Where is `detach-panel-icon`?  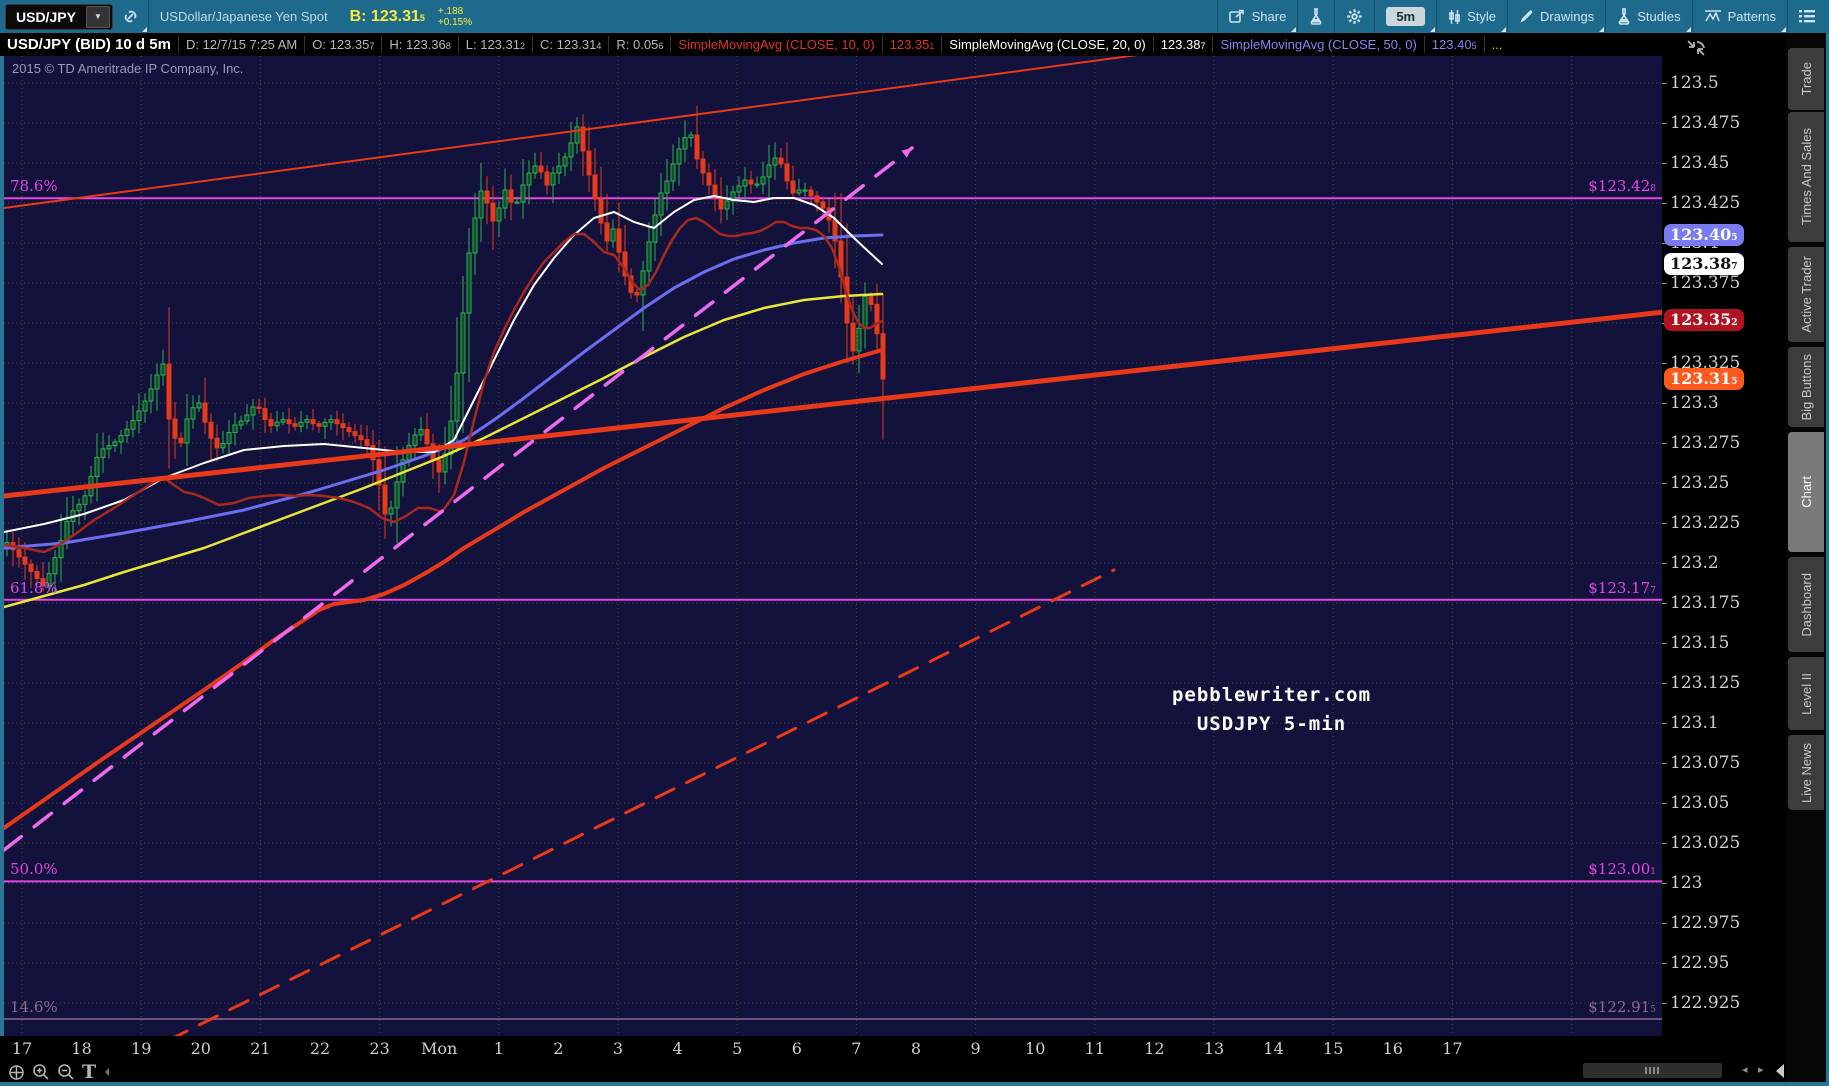
detach-panel-icon is located at coordinates (1696, 48).